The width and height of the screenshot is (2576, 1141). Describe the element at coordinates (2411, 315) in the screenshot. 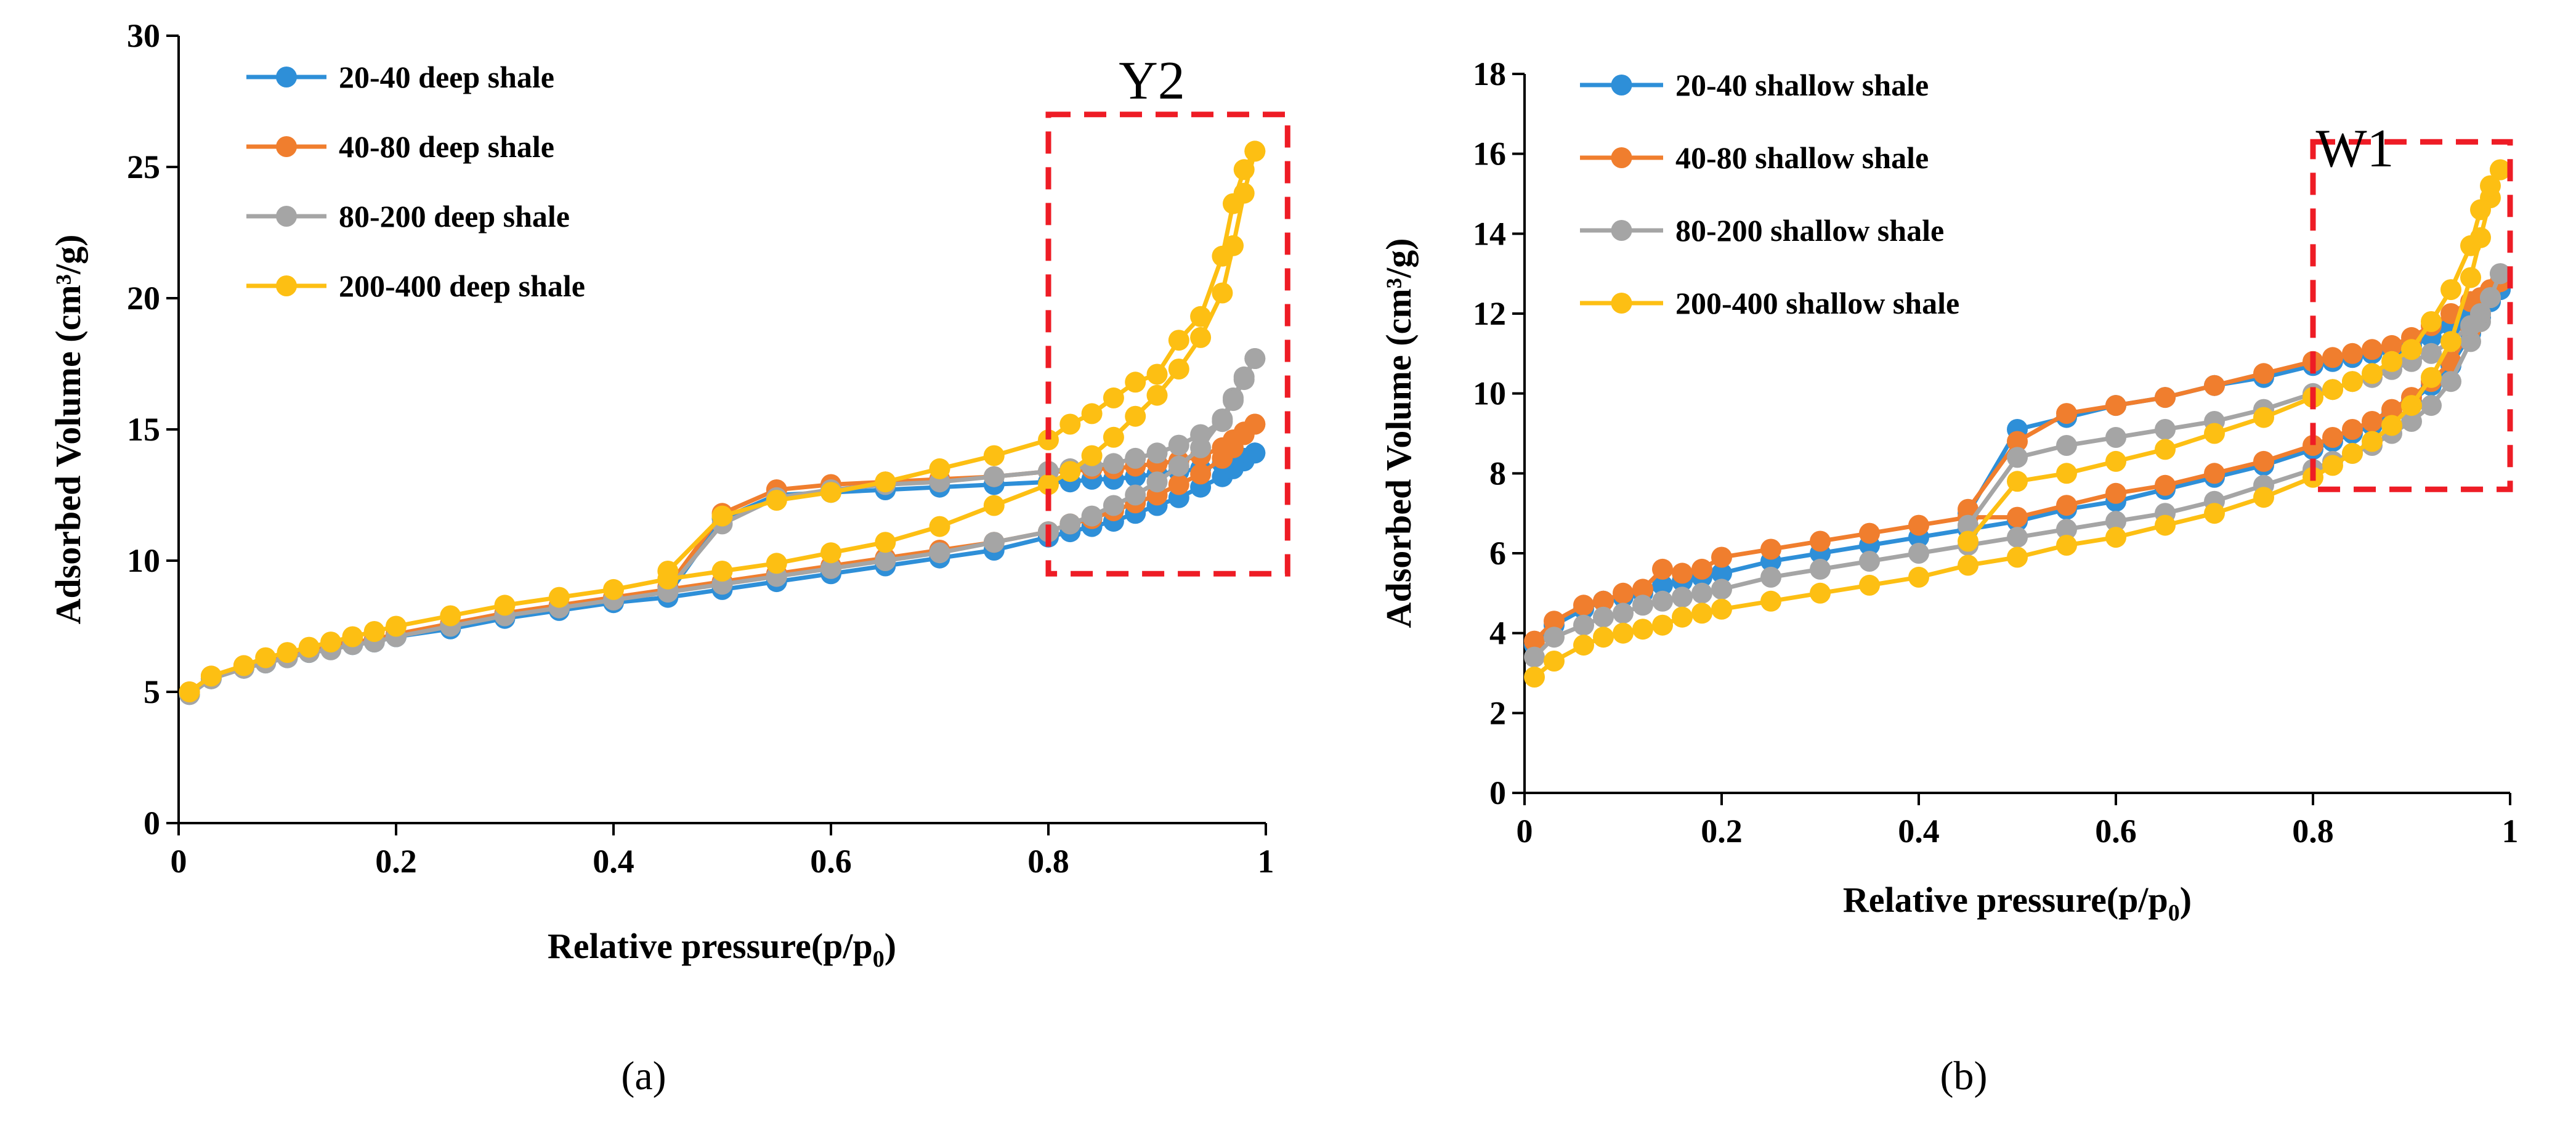

I see `panel-b-highlight-box` at that location.